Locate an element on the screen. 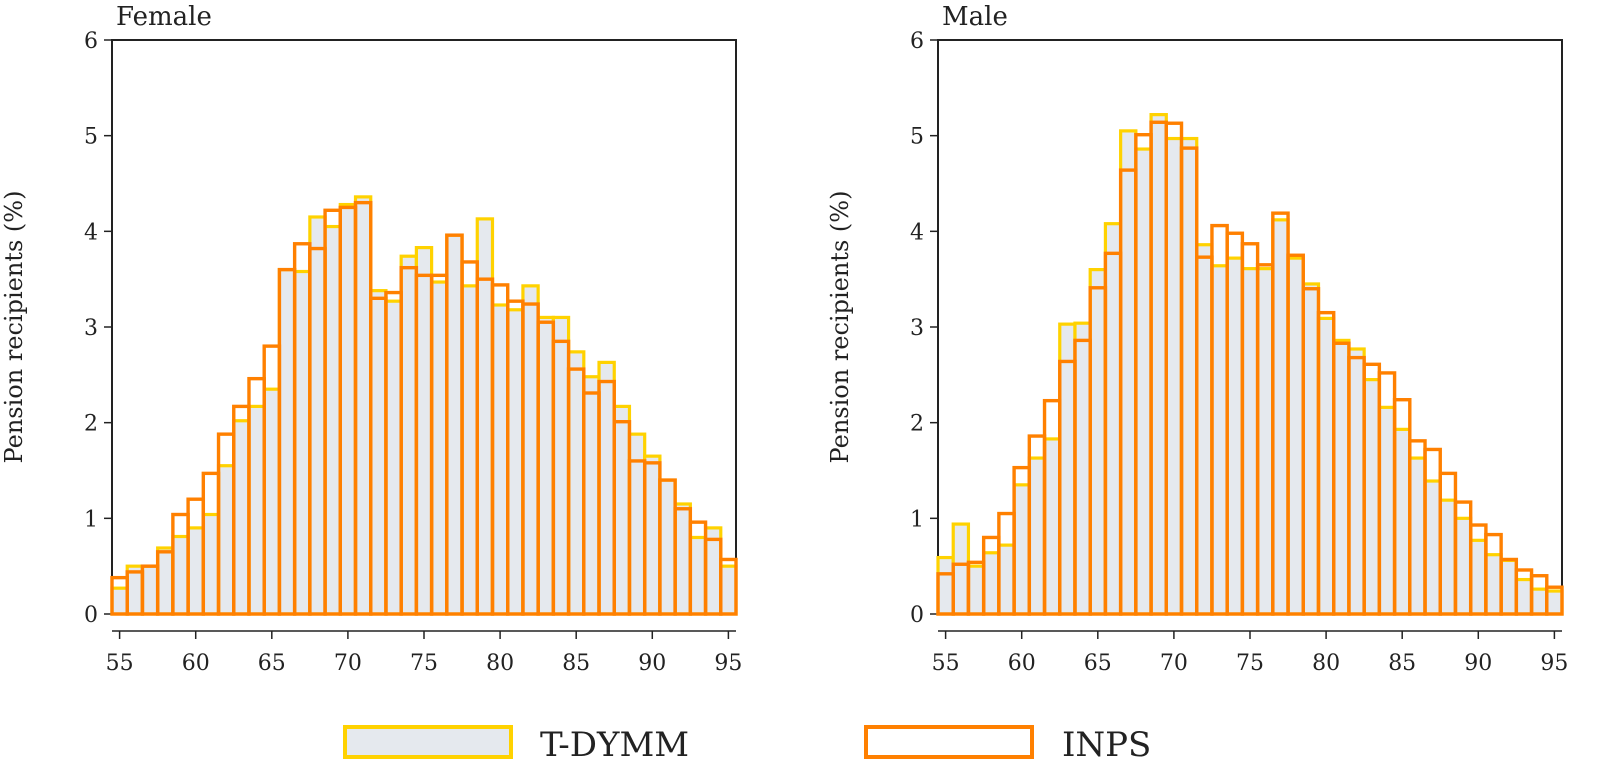 Image resolution: width=1618 pixels, height=784 pixels. x-tick-label: 95 is located at coordinates (1554, 663).